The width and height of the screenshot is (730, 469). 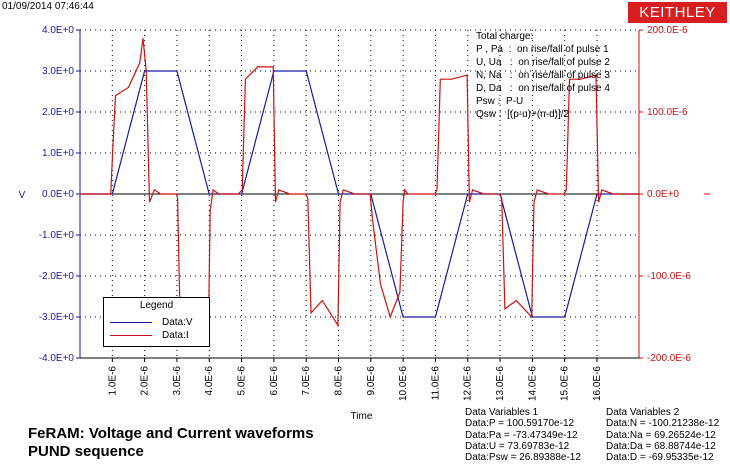 I want to click on x-tick-label: 1.0E-6, so click(x=112, y=381).